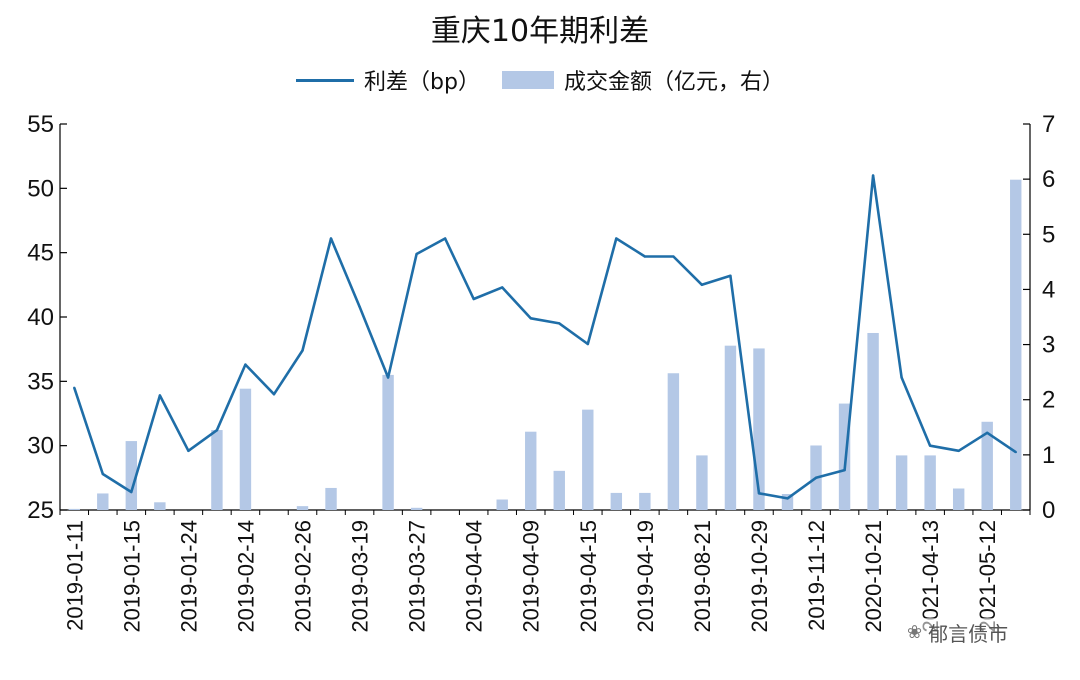 This screenshot has width=1080, height=680. Describe the element at coordinates (422, 82) in the screenshot. I see `legend-label-spread: 利差（bp）` at that location.